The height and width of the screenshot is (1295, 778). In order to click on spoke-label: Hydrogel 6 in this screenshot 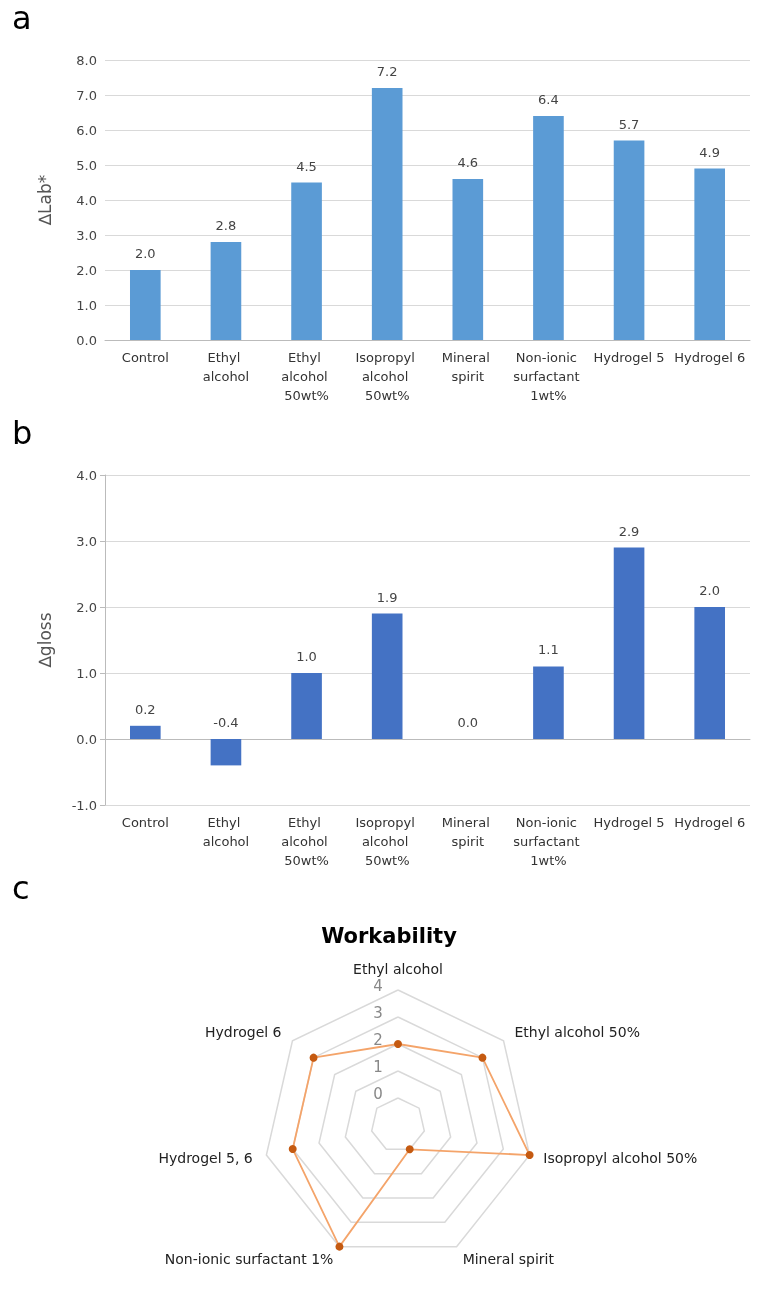, I will do `click(243, 1032)`.